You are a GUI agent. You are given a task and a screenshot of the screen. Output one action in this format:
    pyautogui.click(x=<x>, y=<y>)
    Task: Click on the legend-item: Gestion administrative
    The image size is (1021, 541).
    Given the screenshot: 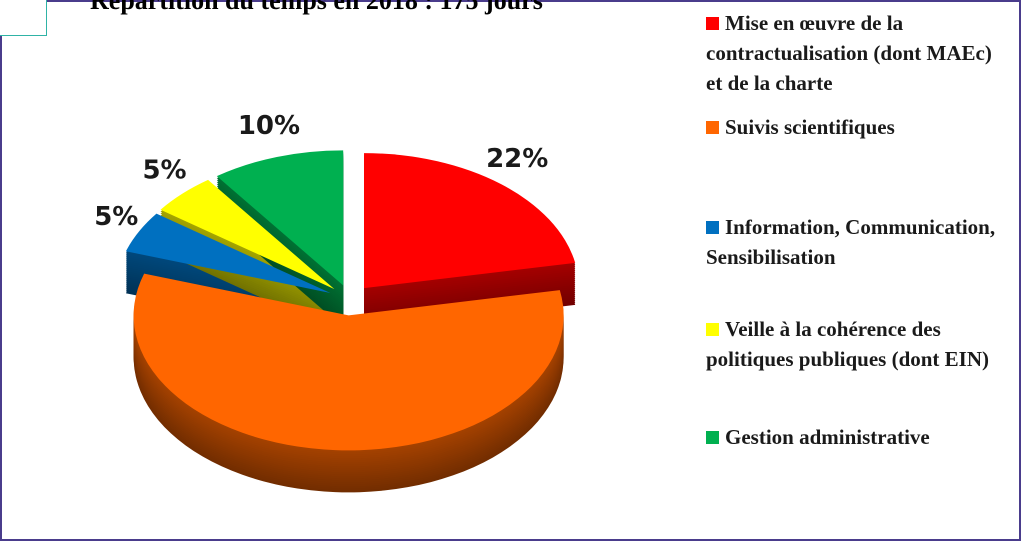 What is the action you would take?
    pyautogui.click(x=856, y=437)
    